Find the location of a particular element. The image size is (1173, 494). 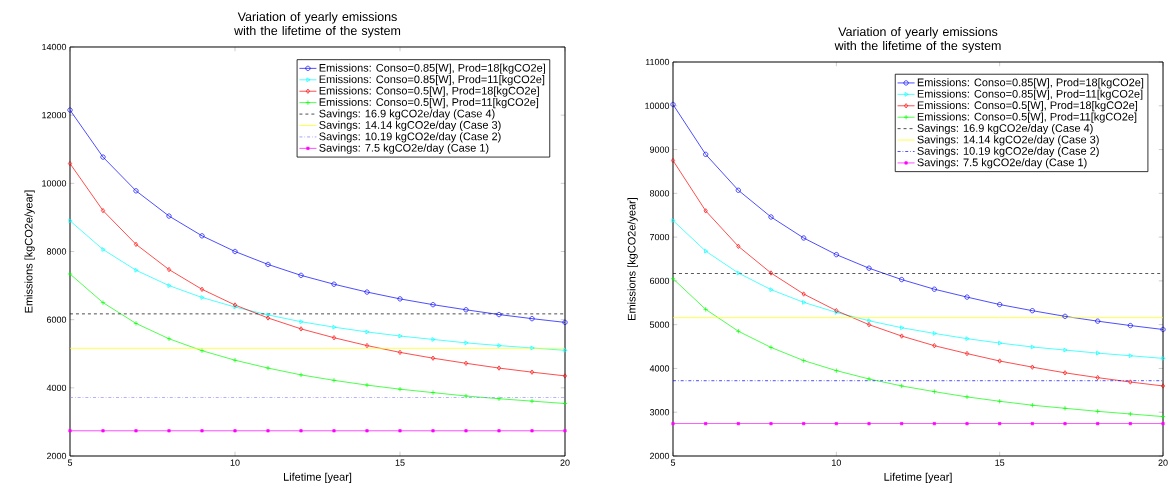

legend-label: Savings: 10.19 kgCO2e/day (Case 2) is located at coordinates (410, 137).